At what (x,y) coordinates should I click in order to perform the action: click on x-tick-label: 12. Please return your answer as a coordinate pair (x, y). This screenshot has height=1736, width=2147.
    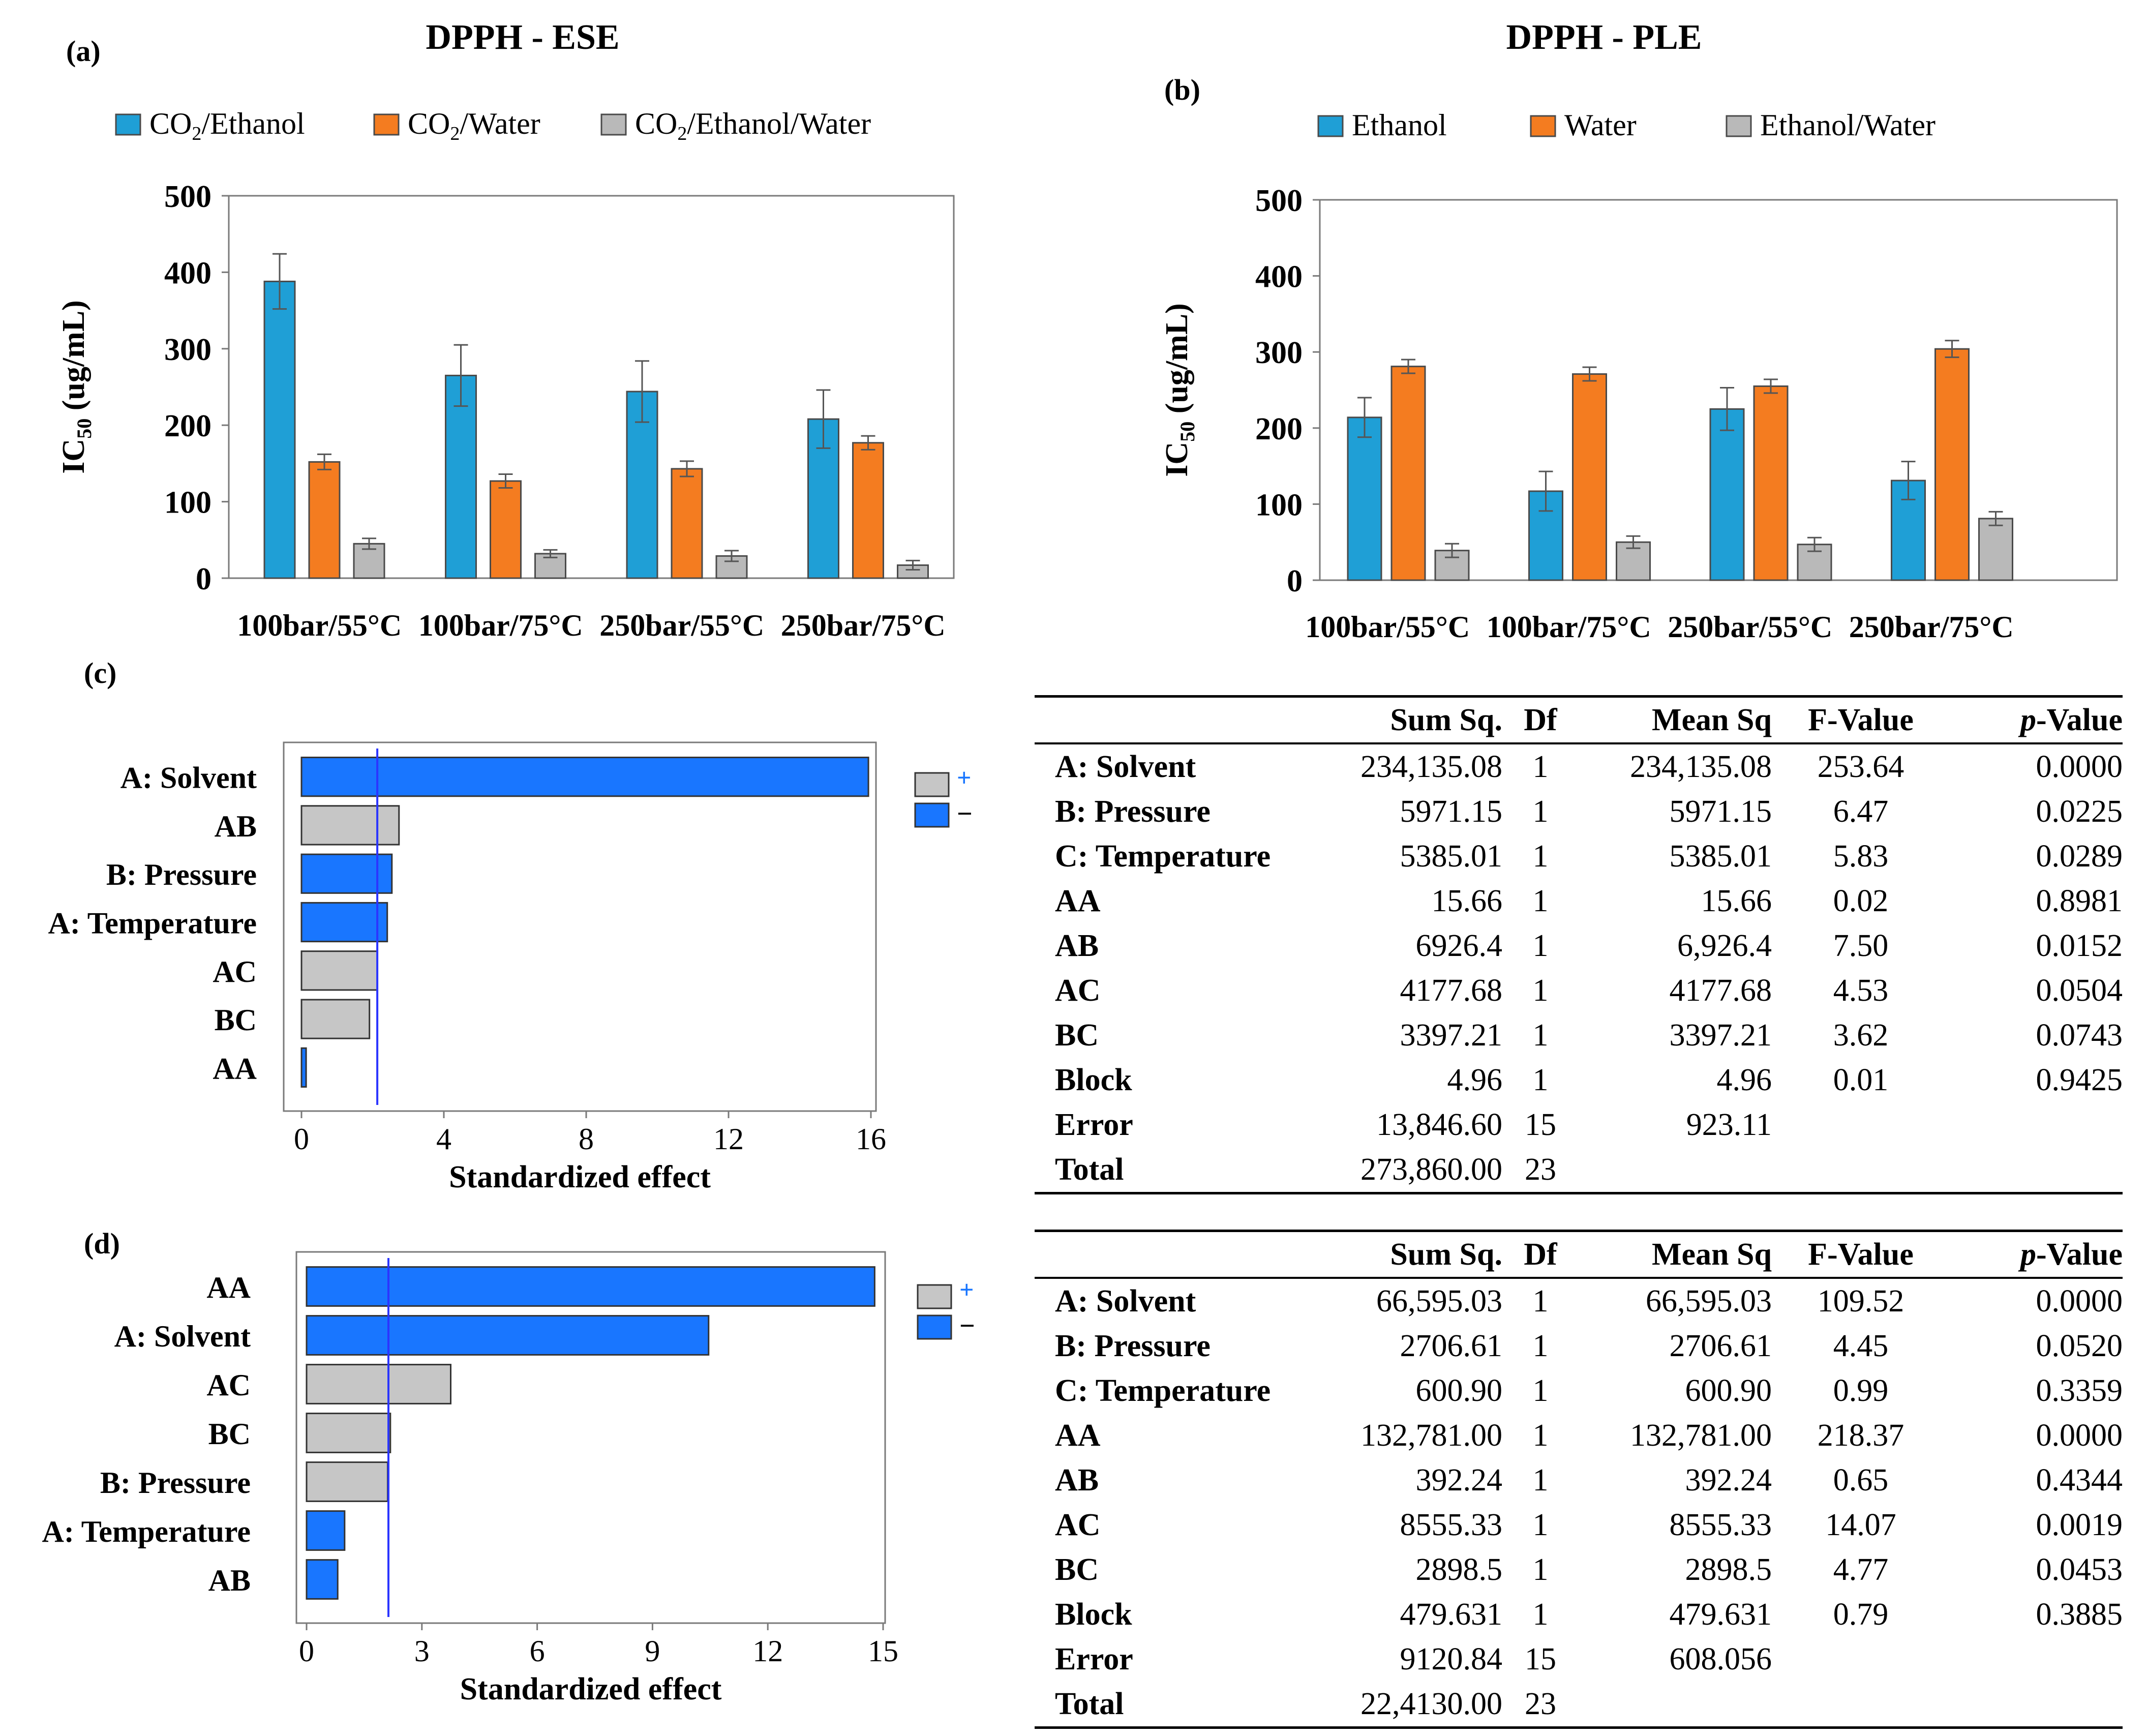
    Looking at the image, I should click on (767, 1651).